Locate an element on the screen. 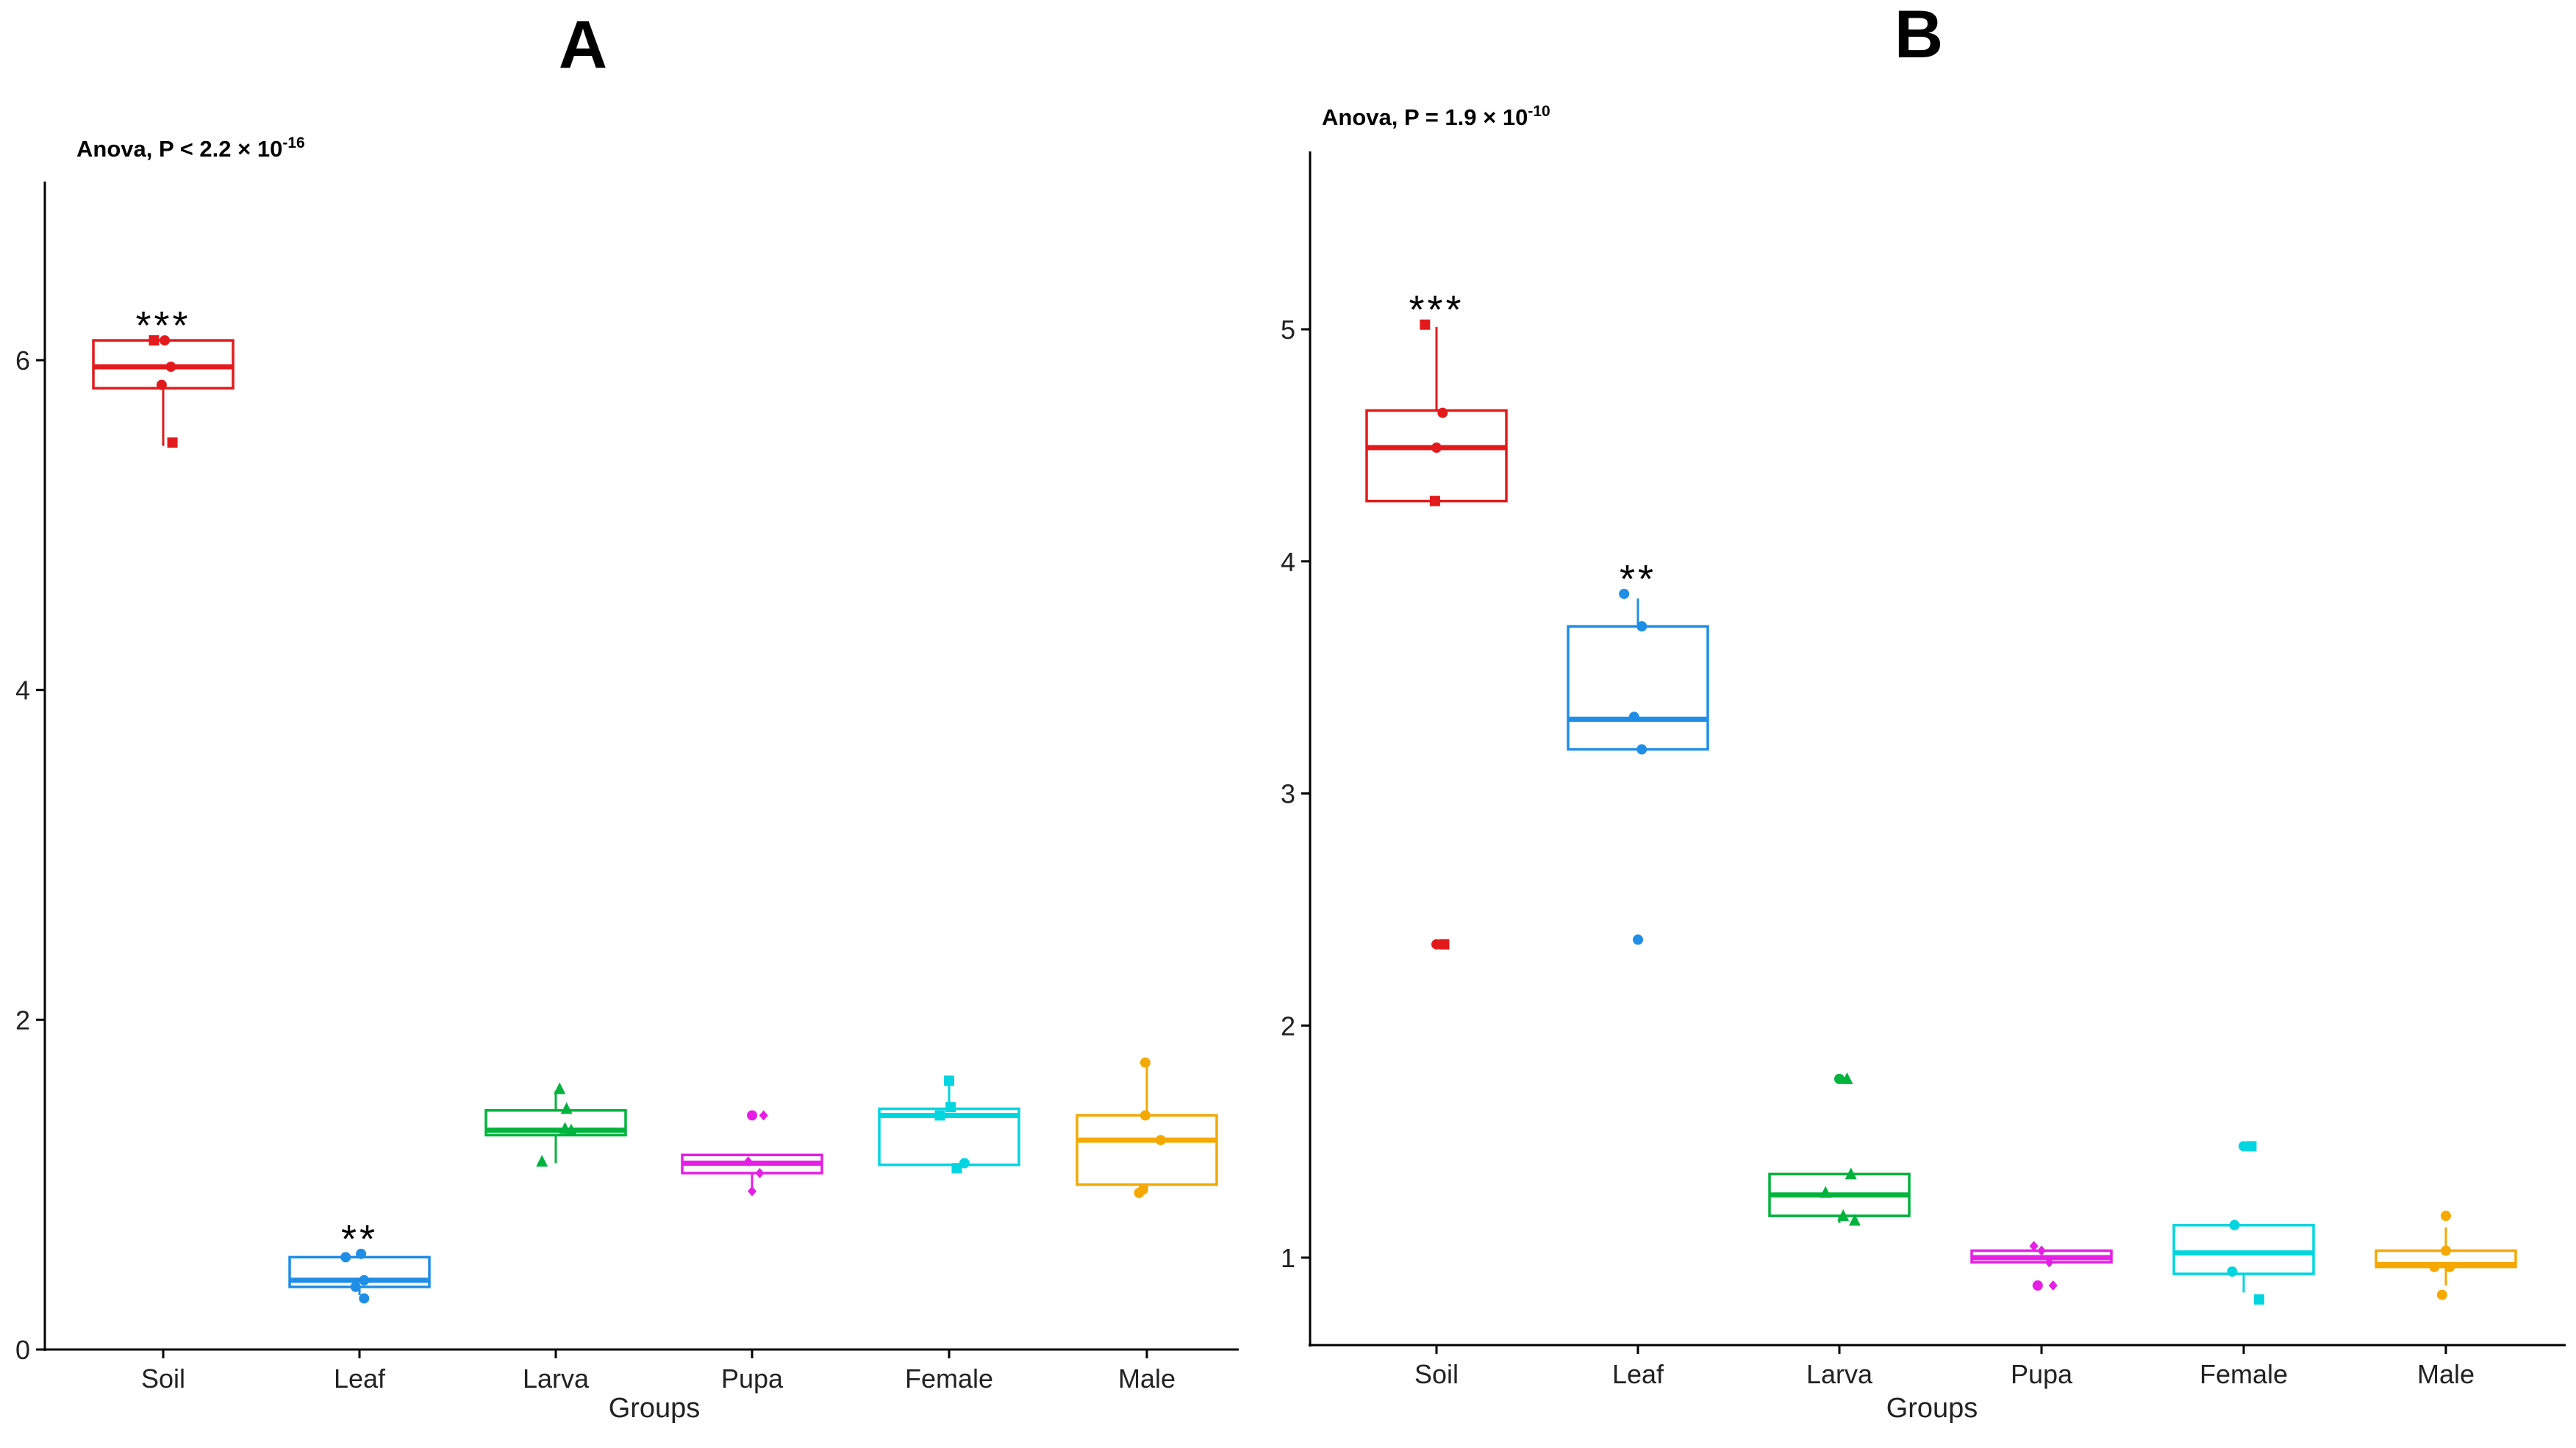  box-male is located at coordinates (1147, 1127).